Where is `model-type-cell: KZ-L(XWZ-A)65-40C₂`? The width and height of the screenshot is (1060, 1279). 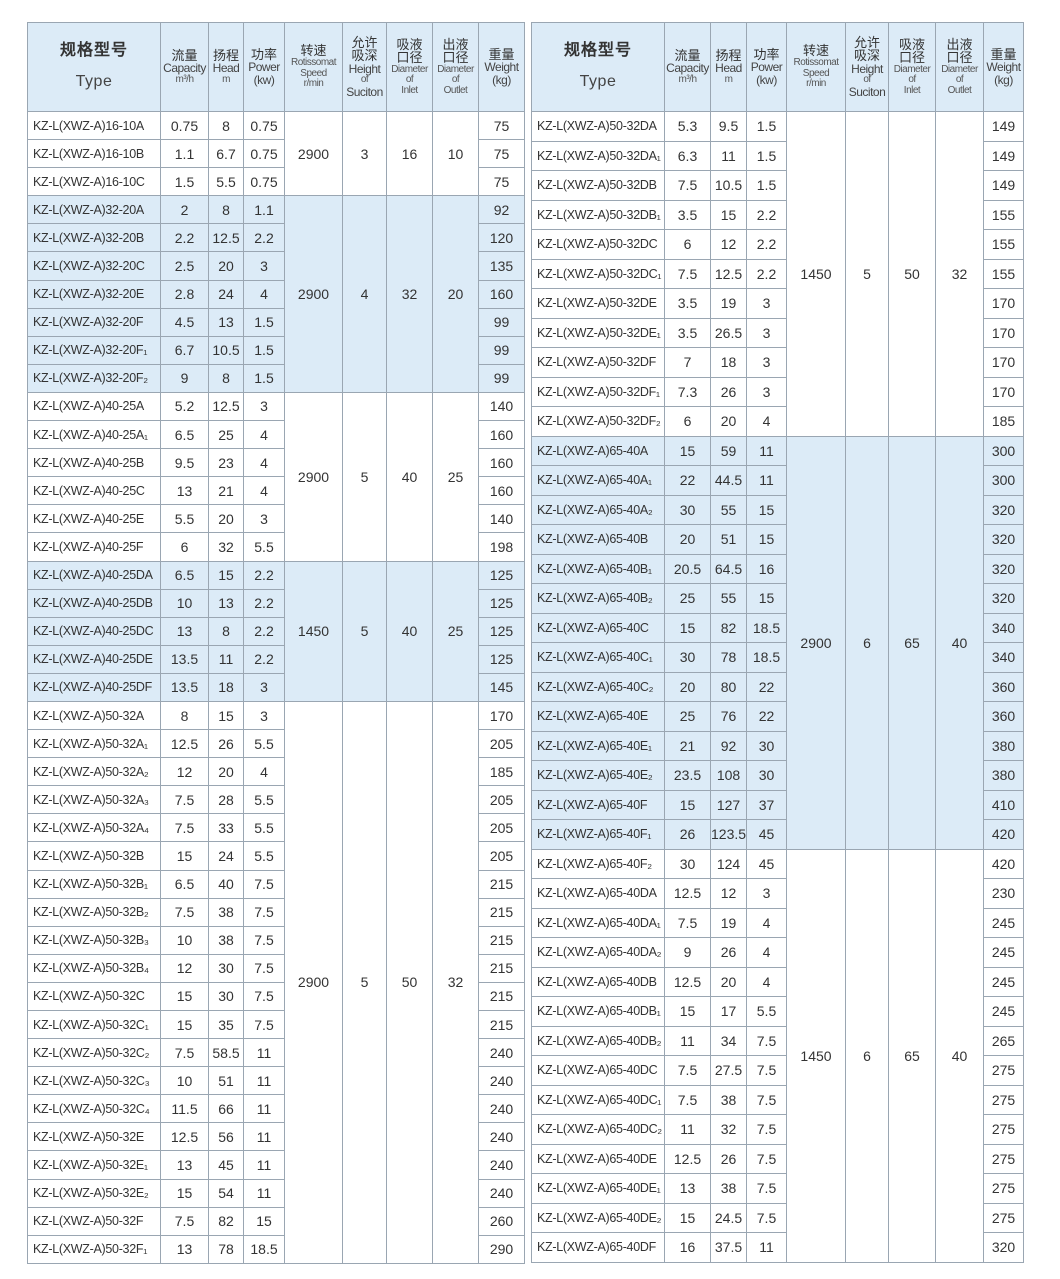
model-type-cell: KZ-L(XWZ-A)65-40C₂ is located at coordinates (598, 686).